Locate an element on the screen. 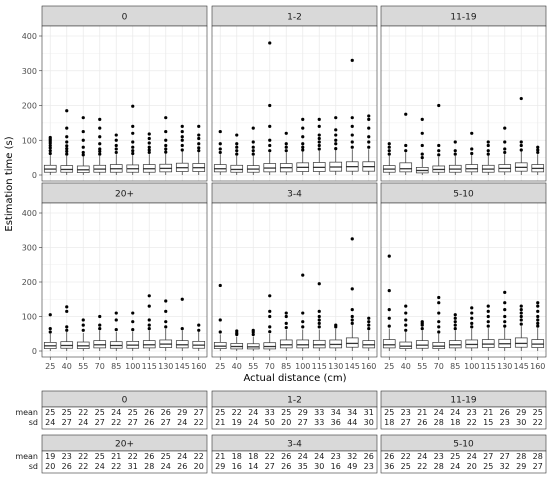 This screenshot has height=481, width=550. x-axis-title: Actual distance (cm) is located at coordinates (294, 378).